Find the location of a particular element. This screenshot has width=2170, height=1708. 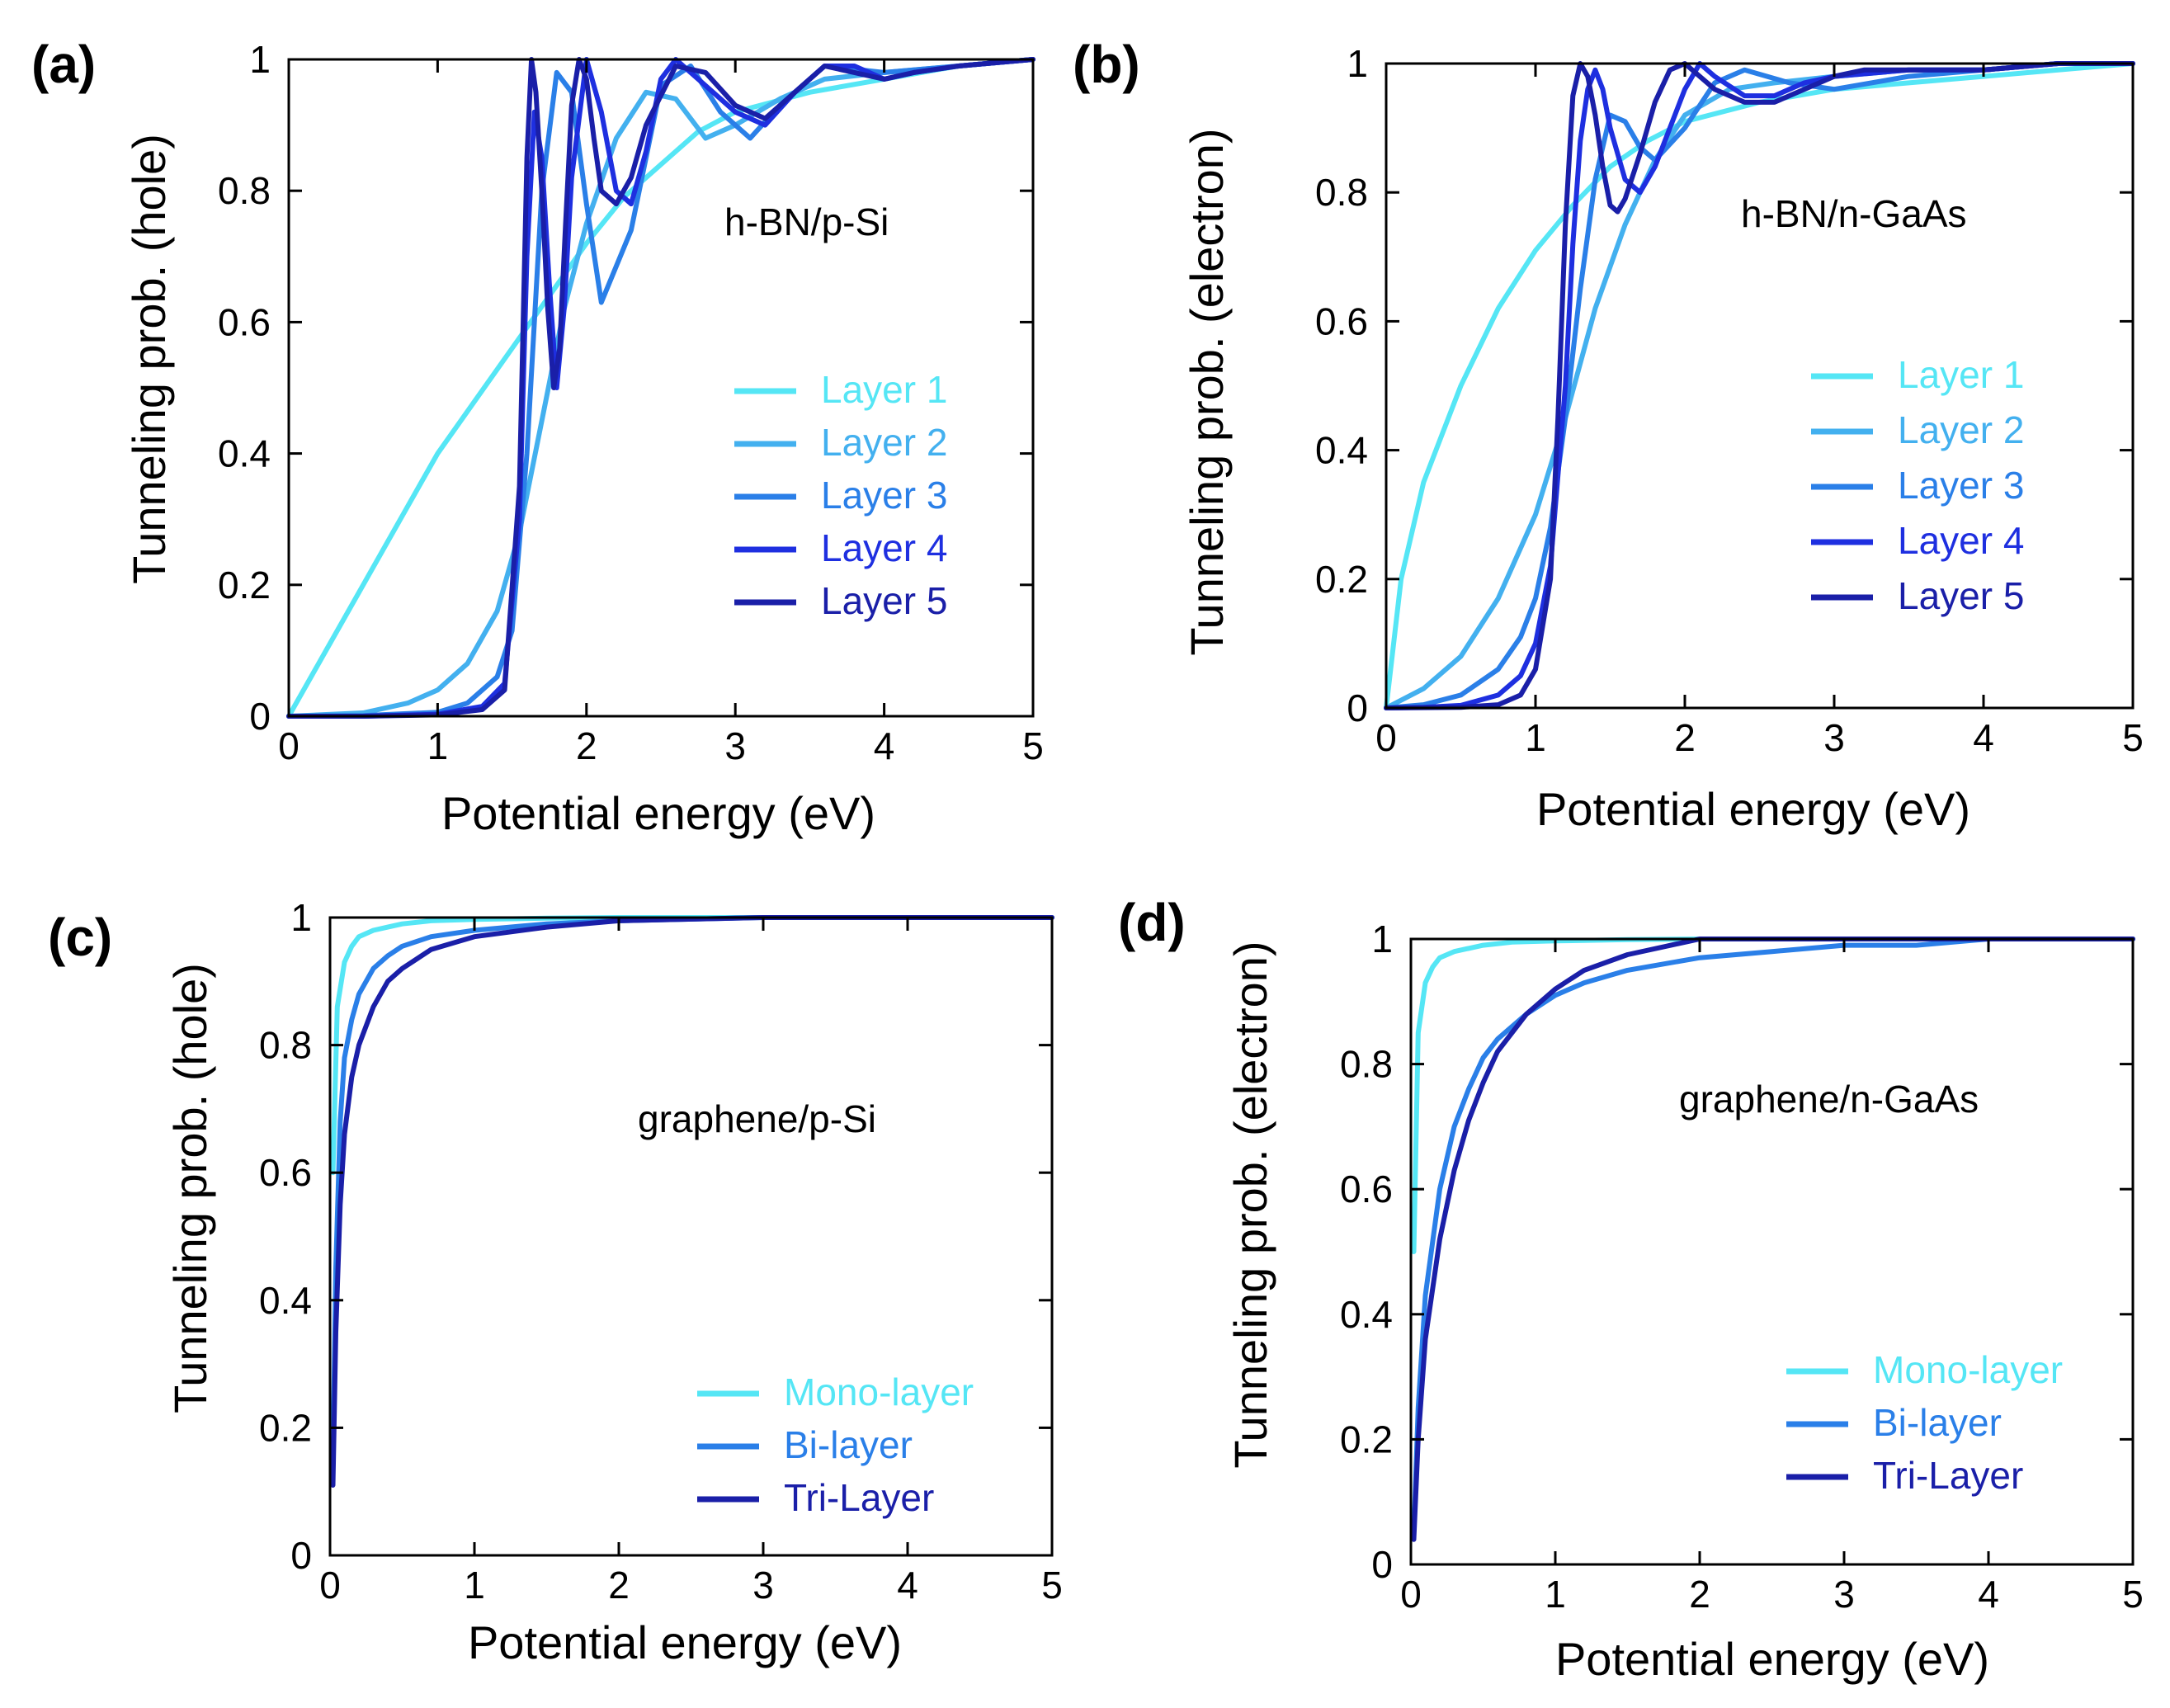

panel-b-ylabel: Tunneling prob. (electron) is located at coordinates (1207, 391).